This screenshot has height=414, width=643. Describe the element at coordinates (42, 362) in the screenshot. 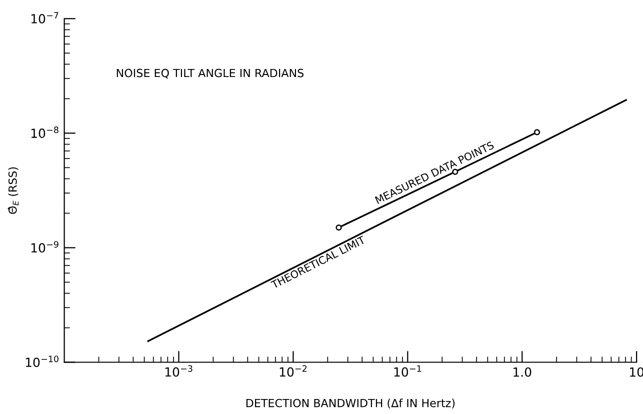

I see `y-tick-label: 10$^{−10}$` at that location.